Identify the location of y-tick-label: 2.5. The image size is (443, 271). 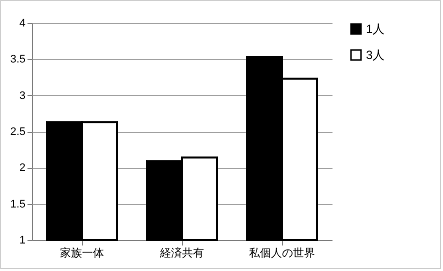
(18, 132).